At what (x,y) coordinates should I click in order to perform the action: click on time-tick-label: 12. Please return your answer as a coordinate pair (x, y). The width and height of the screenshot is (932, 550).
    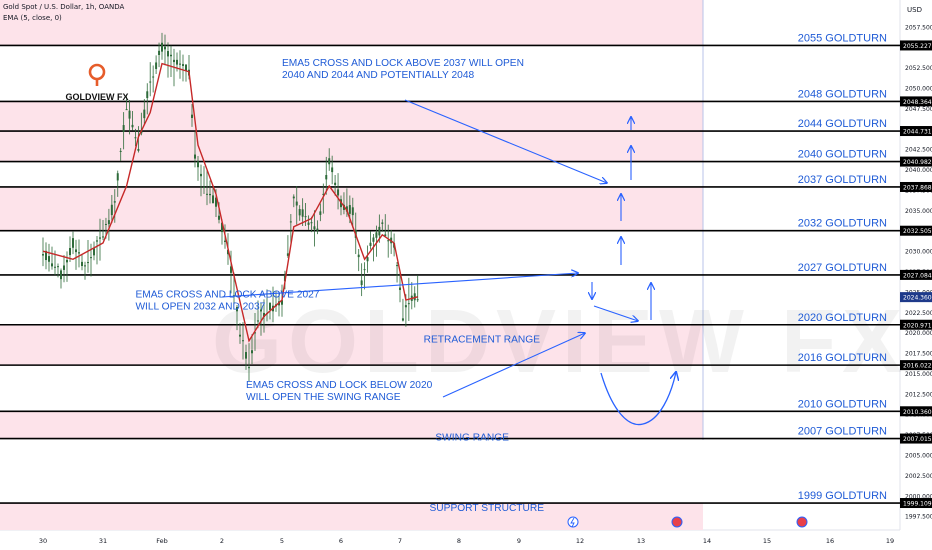
    Looking at the image, I should click on (580, 541).